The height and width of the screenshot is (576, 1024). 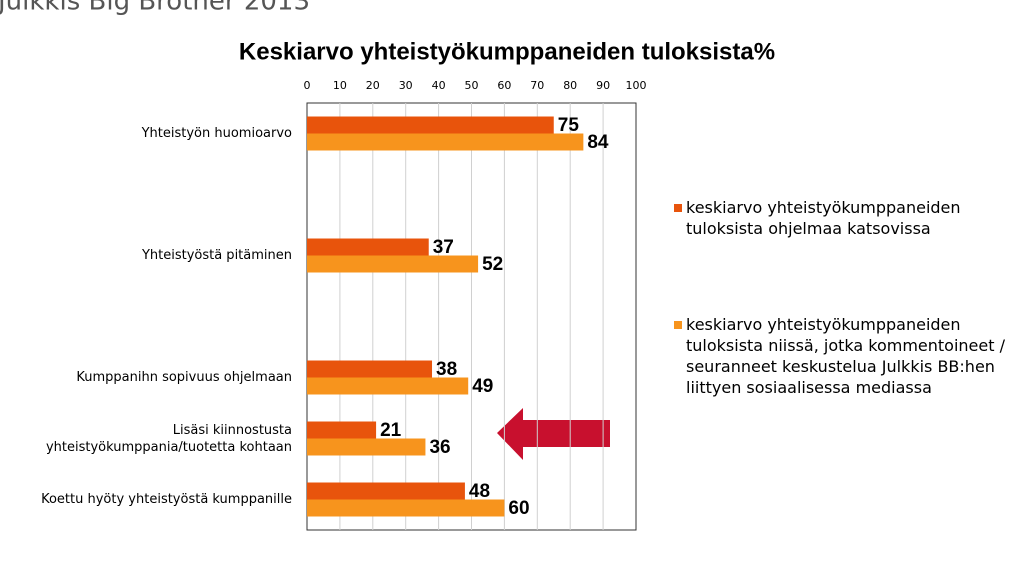 What do you see at coordinates (636, 85) in the screenshot?
I see `x-tick-label: 100` at bounding box center [636, 85].